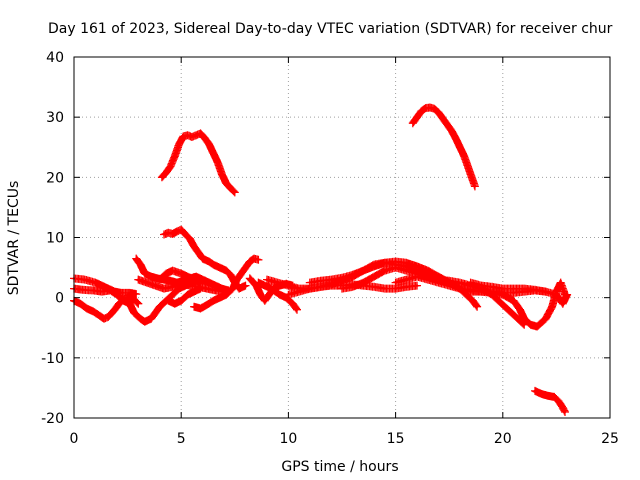 This screenshot has width=640, height=480. I want to click on y-tick-label: 10, so click(55, 239).